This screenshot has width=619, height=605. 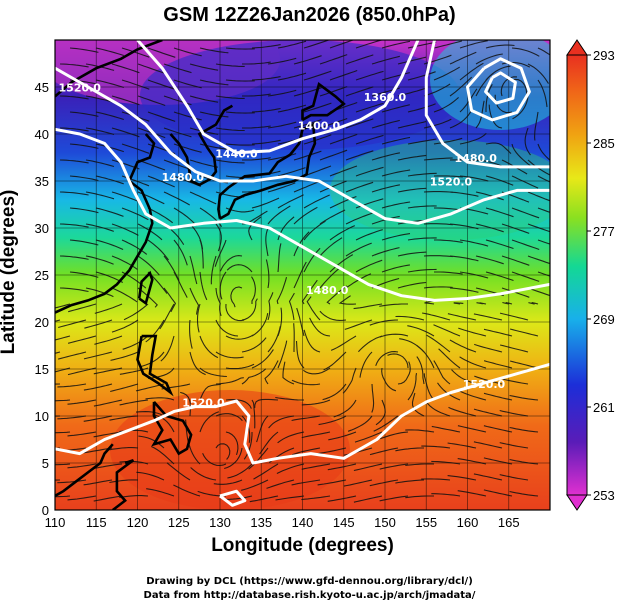 I want to click on coastline, so click(x=267, y=171).